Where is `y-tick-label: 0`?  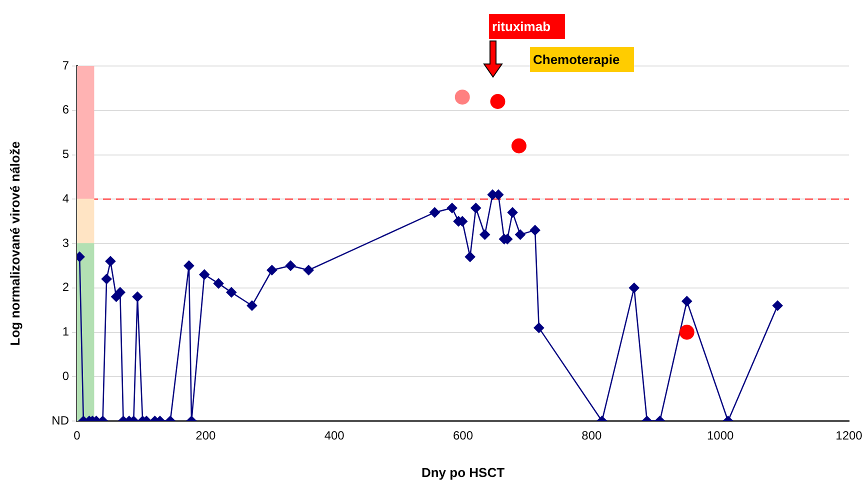
y-tick-label: 0 is located at coordinates (66, 375).